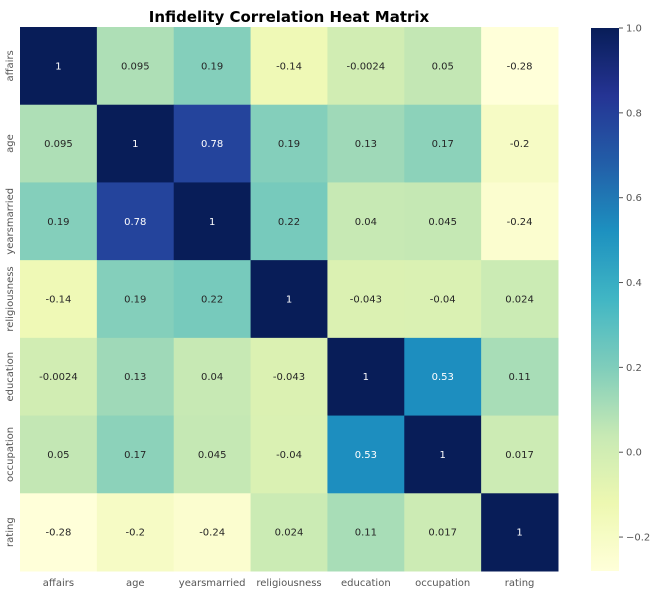 The height and width of the screenshot is (609, 668). I want to click on y-tick-label: occupation, so click(10, 454).